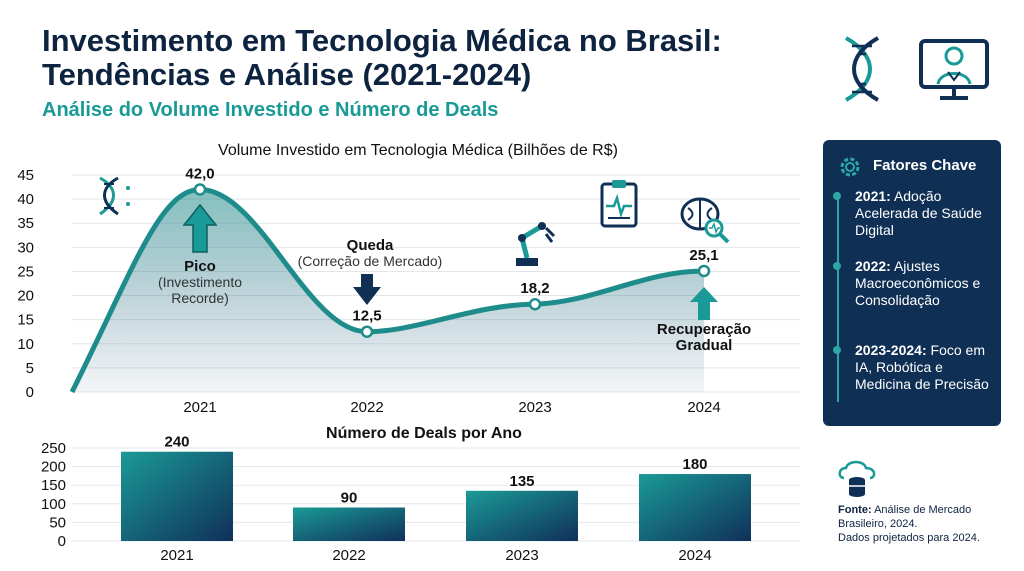 The height and width of the screenshot is (571, 1024). Describe the element at coordinates (873, 196) in the screenshot. I see `factor-label: 2021:` at that location.